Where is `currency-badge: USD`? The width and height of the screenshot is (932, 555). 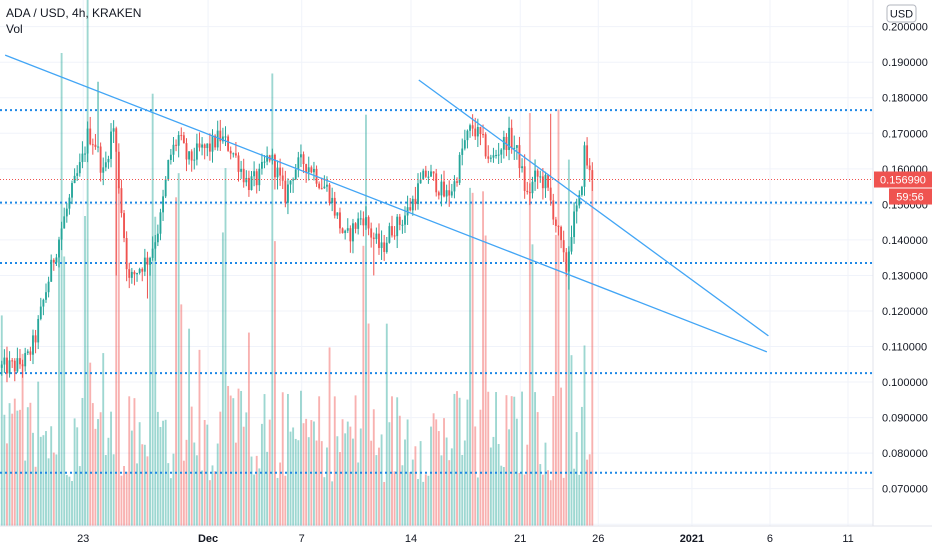
currency-badge: USD is located at coordinates (901, 13).